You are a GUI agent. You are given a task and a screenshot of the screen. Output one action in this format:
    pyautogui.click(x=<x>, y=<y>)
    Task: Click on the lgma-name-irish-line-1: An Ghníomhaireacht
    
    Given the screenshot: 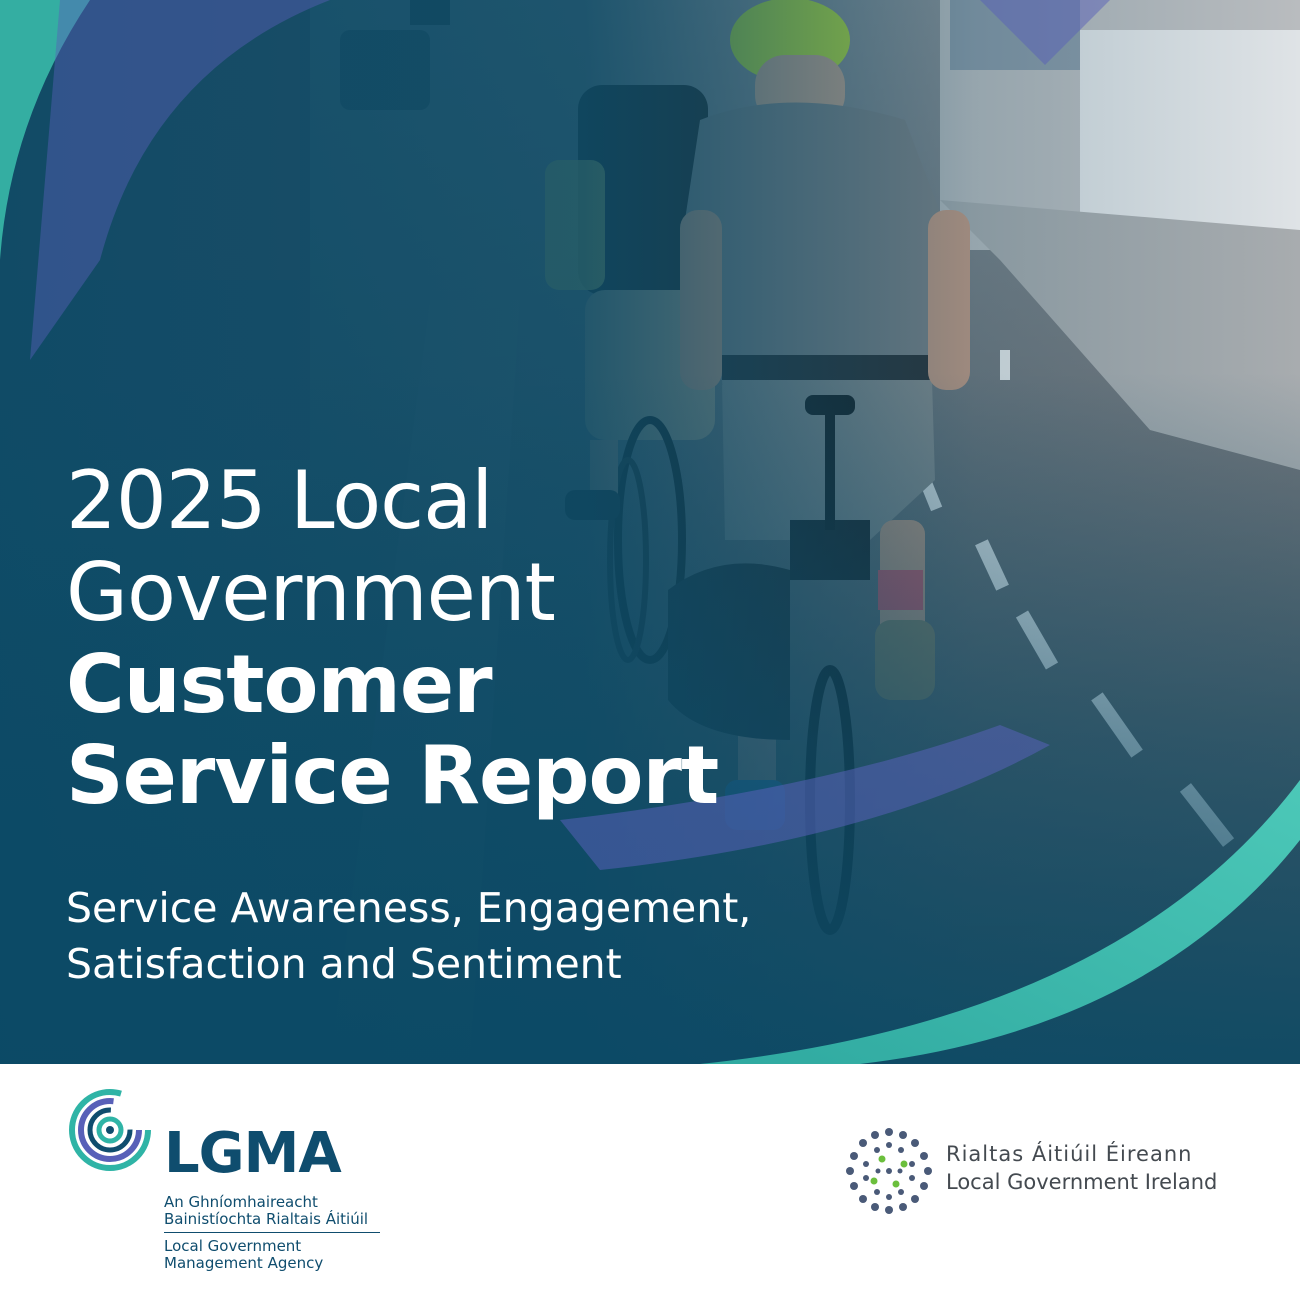 What is the action you would take?
    pyautogui.click(x=241, y=1202)
    